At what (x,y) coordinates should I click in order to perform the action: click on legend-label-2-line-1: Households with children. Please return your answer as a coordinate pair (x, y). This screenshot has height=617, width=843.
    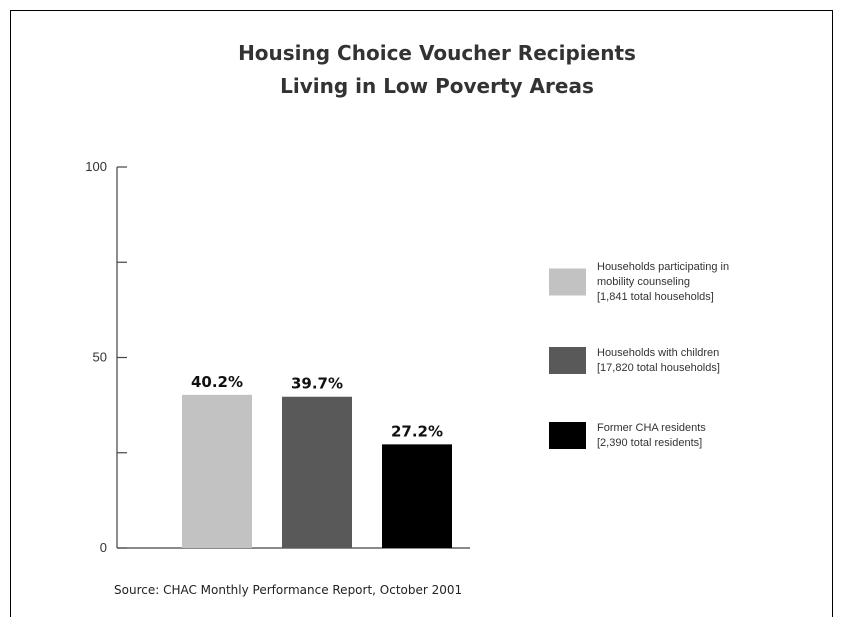
    Looking at the image, I should click on (658, 353).